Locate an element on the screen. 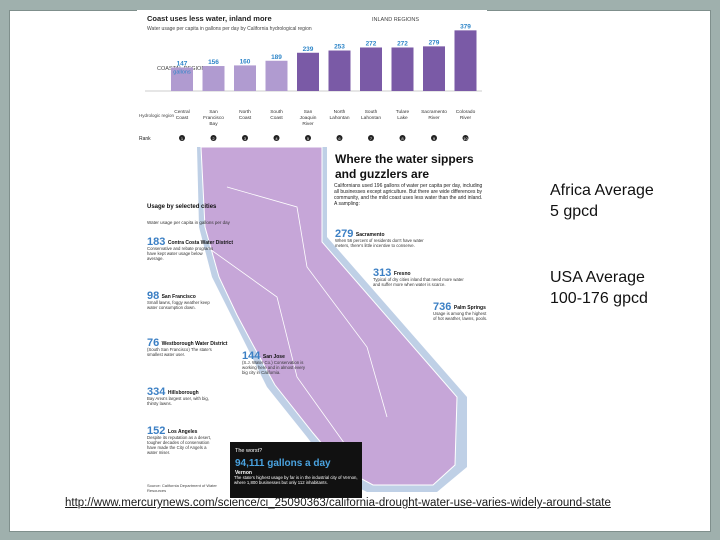 This screenshot has height=540, width=720. rank-number: 1 is located at coordinates (182, 138).